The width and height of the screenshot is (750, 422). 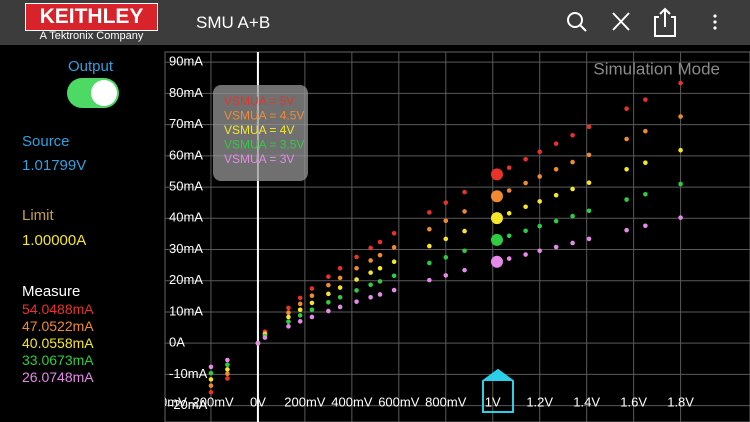 What do you see at coordinates (446, 401) in the screenshot?
I see `x-tick-label: 800mV` at bounding box center [446, 401].